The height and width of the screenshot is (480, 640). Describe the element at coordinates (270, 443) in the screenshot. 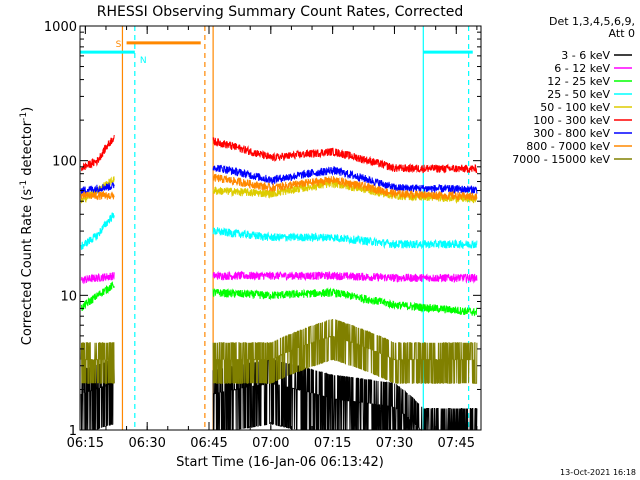

I see `x-tick-label-3: 07:00` at that location.